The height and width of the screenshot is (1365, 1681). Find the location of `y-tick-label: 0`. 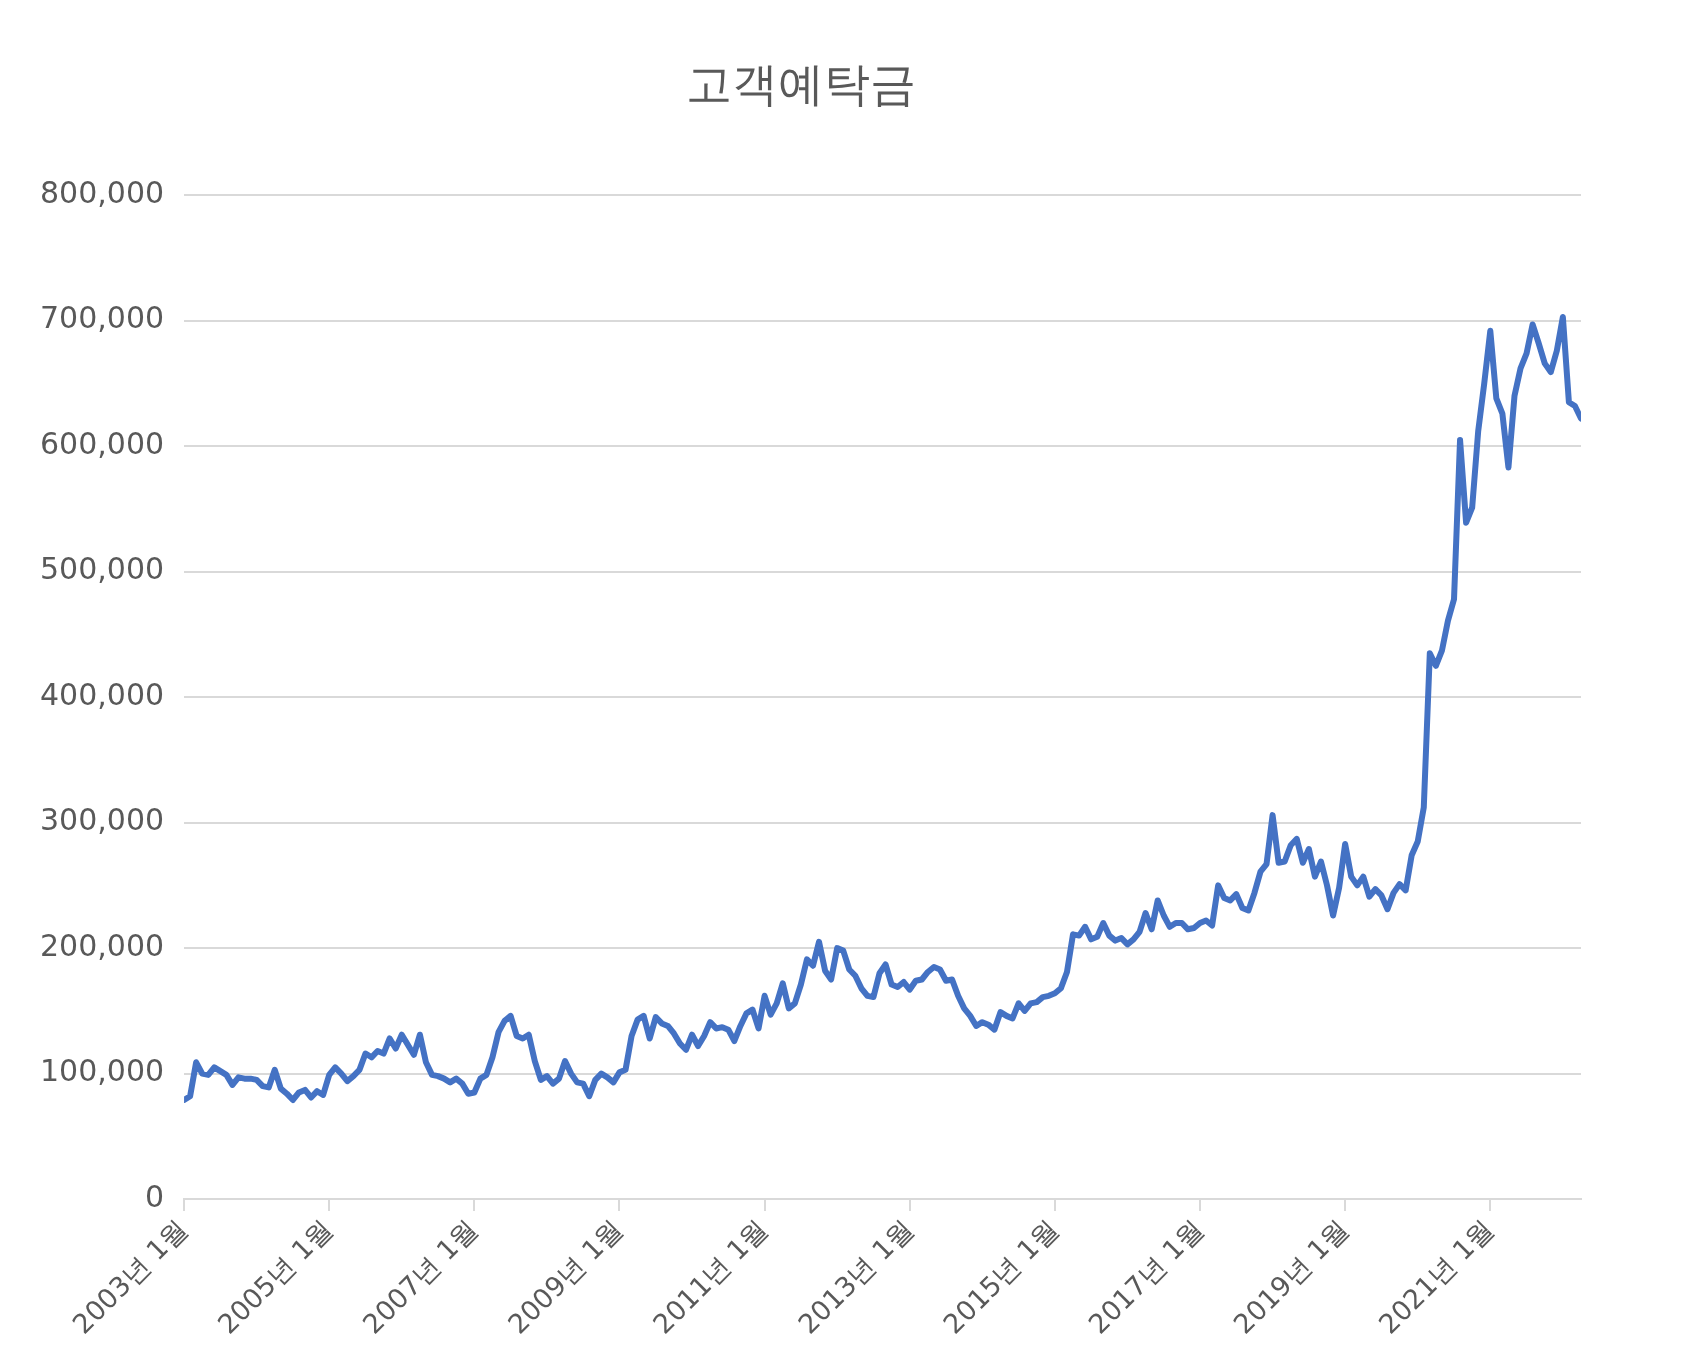

y-tick-label: 0 is located at coordinates (154, 1196).